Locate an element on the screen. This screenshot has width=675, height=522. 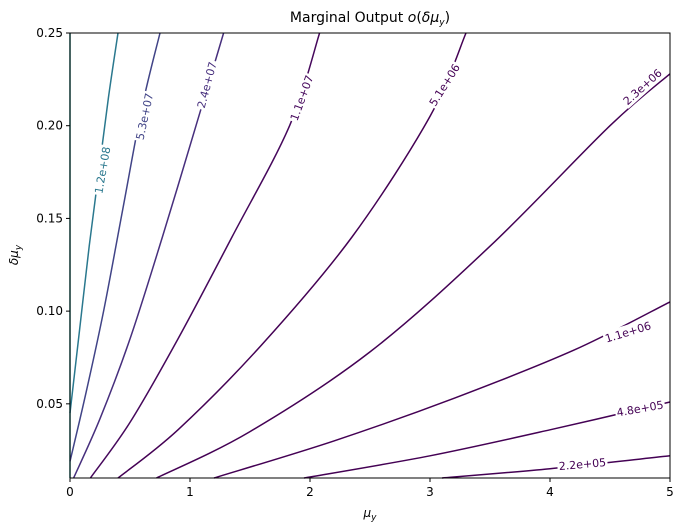
y-axis-title: δμy is located at coordinates (15, 254).